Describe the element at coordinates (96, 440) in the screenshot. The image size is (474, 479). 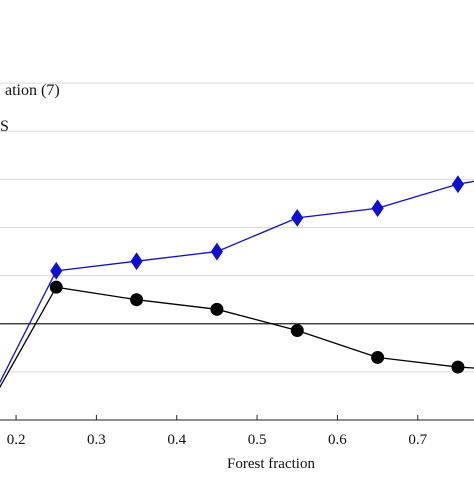
I see `x-tick-label-1: 0.3` at that location.